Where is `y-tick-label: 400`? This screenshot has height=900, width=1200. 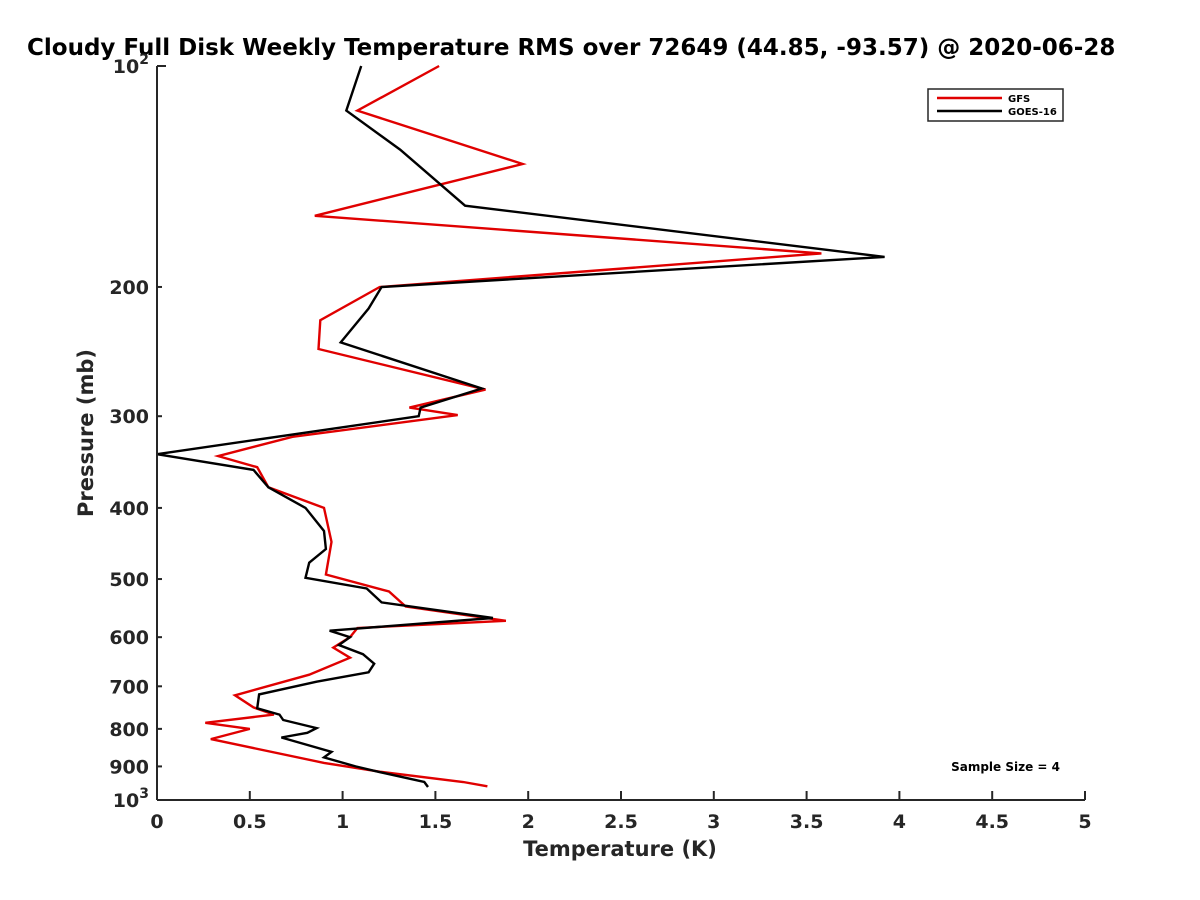
y-tick-label: 400 is located at coordinates (129, 509).